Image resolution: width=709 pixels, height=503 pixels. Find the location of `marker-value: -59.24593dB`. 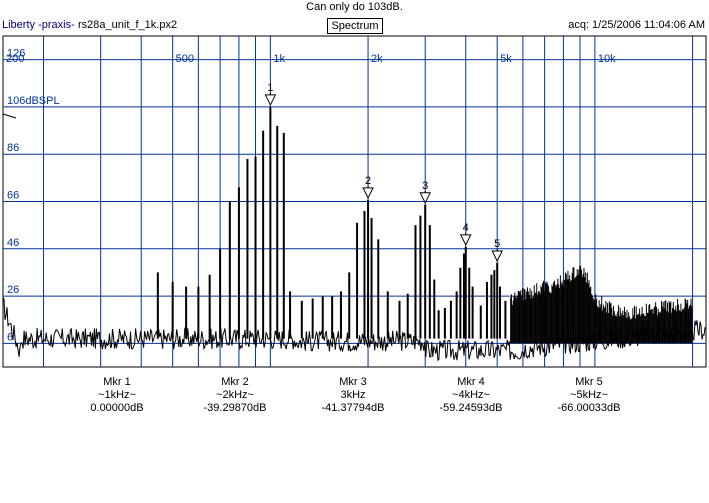

marker-value: -59.24593dB is located at coordinates (471, 408).